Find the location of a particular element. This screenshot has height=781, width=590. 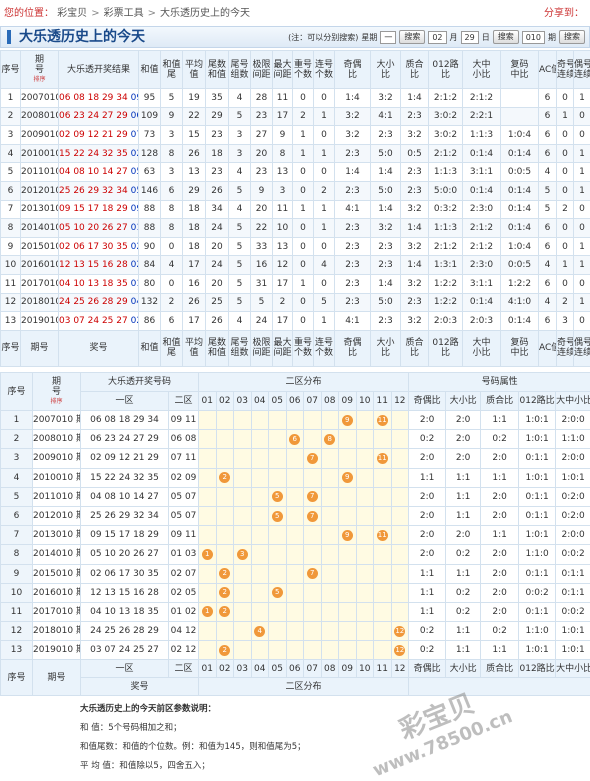

cell: 0:1:1 is located at coordinates (573, 573).